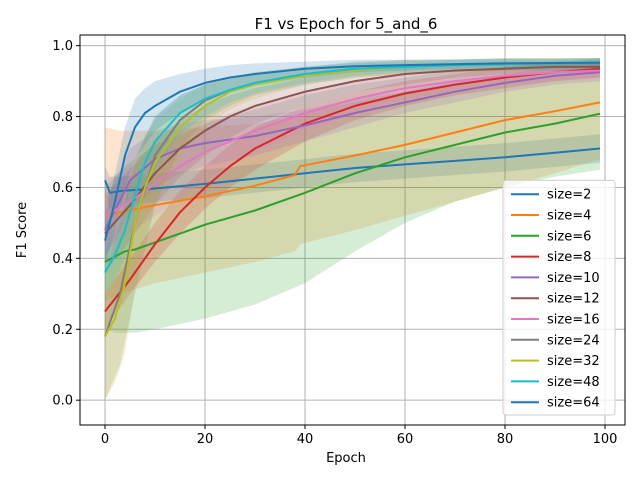 The height and width of the screenshot is (480, 640). What do you see at coordinates (569, 257) in the screenshot?
I see `legend-label: size=8` at bounding box center [569, 257].